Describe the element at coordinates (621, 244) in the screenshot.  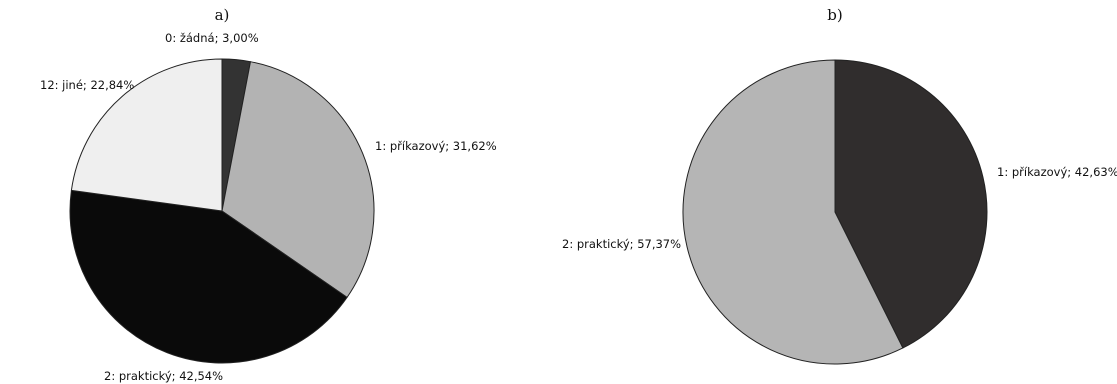
I see `chart-b-label-prakticky: 2: praktický; 57,37%` at that location.